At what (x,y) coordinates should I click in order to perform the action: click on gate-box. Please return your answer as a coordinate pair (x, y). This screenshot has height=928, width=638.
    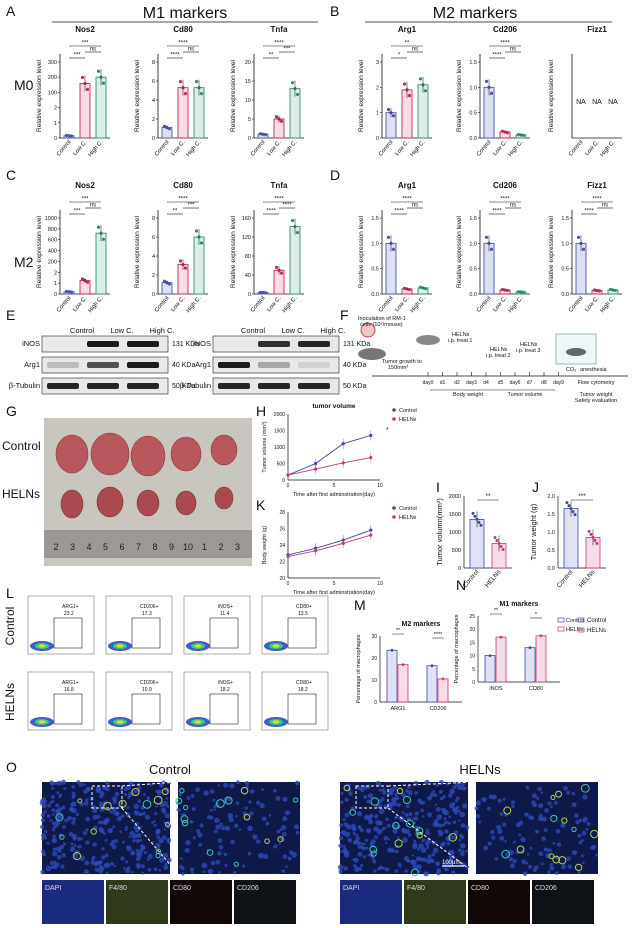
    Looking at the image, I should click on (68, 709).